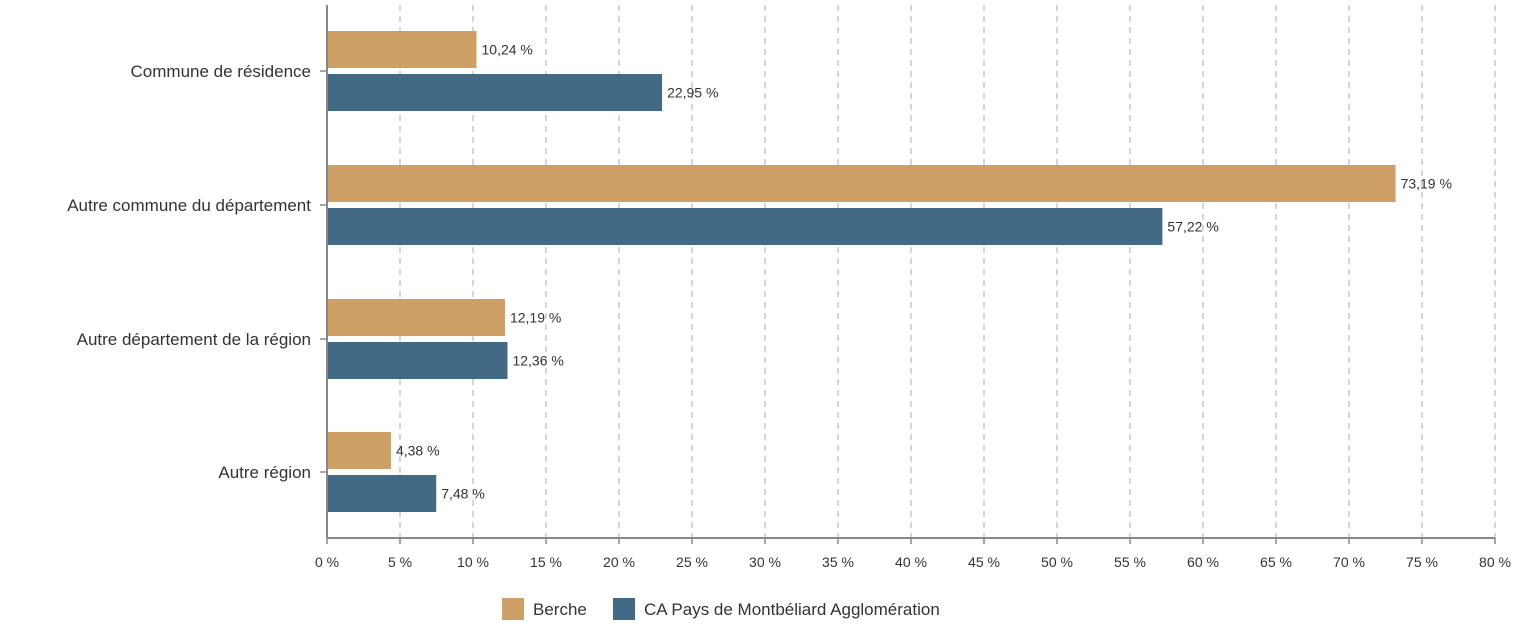 The width and height of the screenshot is (1517, 628). I want to click on x-tick-label: 55 %, so click(1130, 562).